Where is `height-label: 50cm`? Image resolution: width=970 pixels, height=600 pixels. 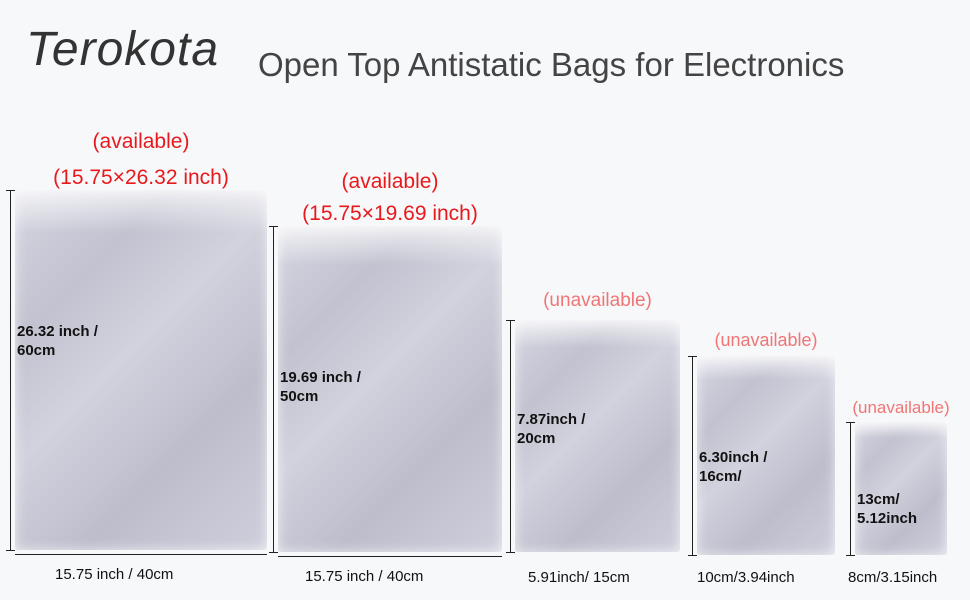 height-label: 50cm is located at coordinates (299, 396).